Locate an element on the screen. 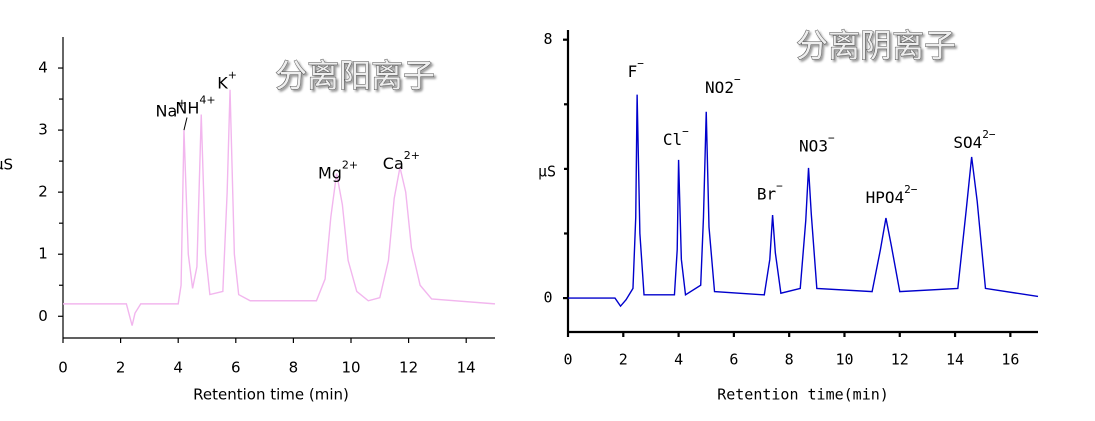 The width and height of the screenshot is (1095, 421). x-axis-label: Retention time(min) is located at coordinates (803, 395).